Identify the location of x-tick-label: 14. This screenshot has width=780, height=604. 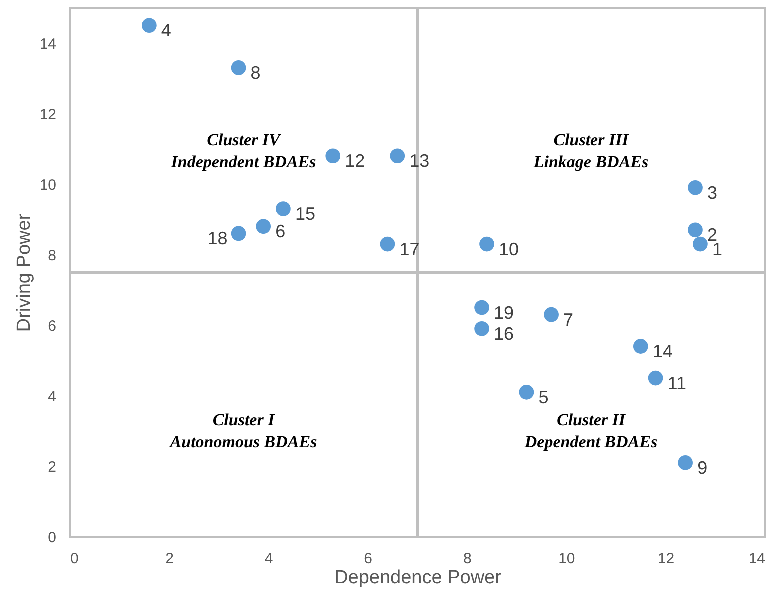
(757, 559).